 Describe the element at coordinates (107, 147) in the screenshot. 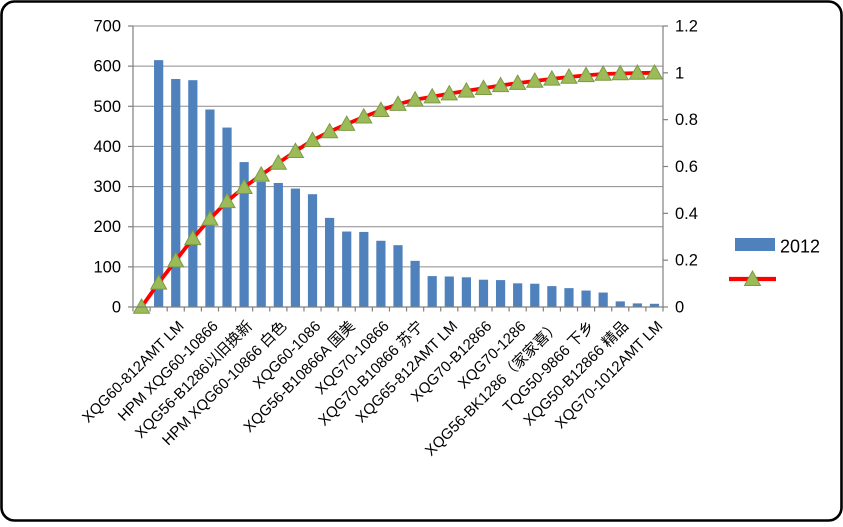

I see `y-axis-label-left: 400` at that location.